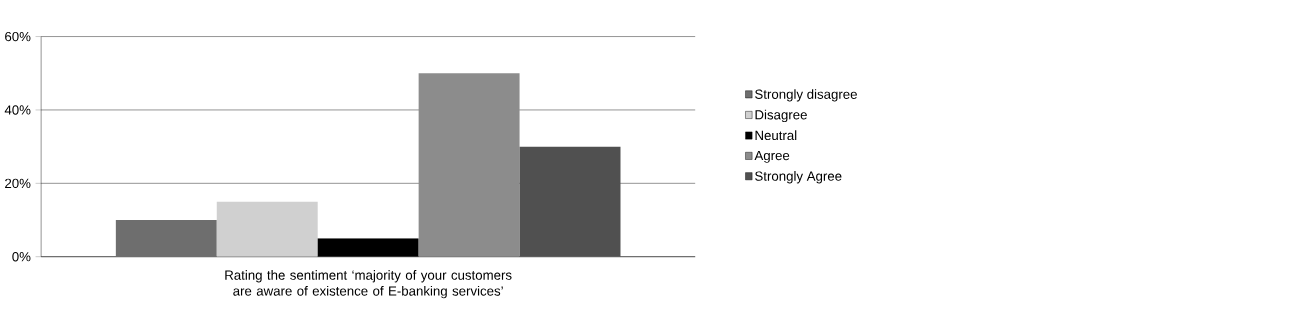  I want to click on legend-label: Strongly Agree, so click(798, 177).